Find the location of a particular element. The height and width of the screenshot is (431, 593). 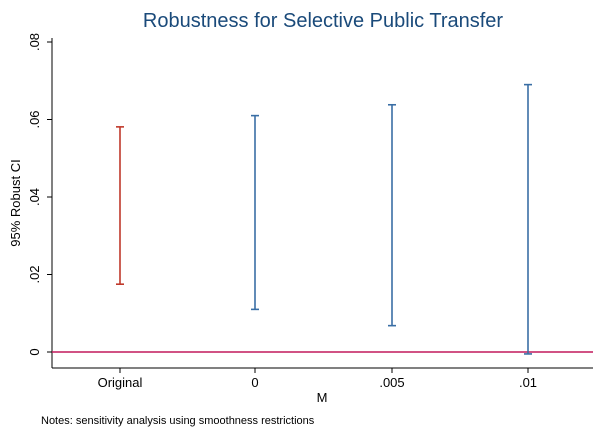

y-tick-label: .02 is located at coordinates (34, 274).